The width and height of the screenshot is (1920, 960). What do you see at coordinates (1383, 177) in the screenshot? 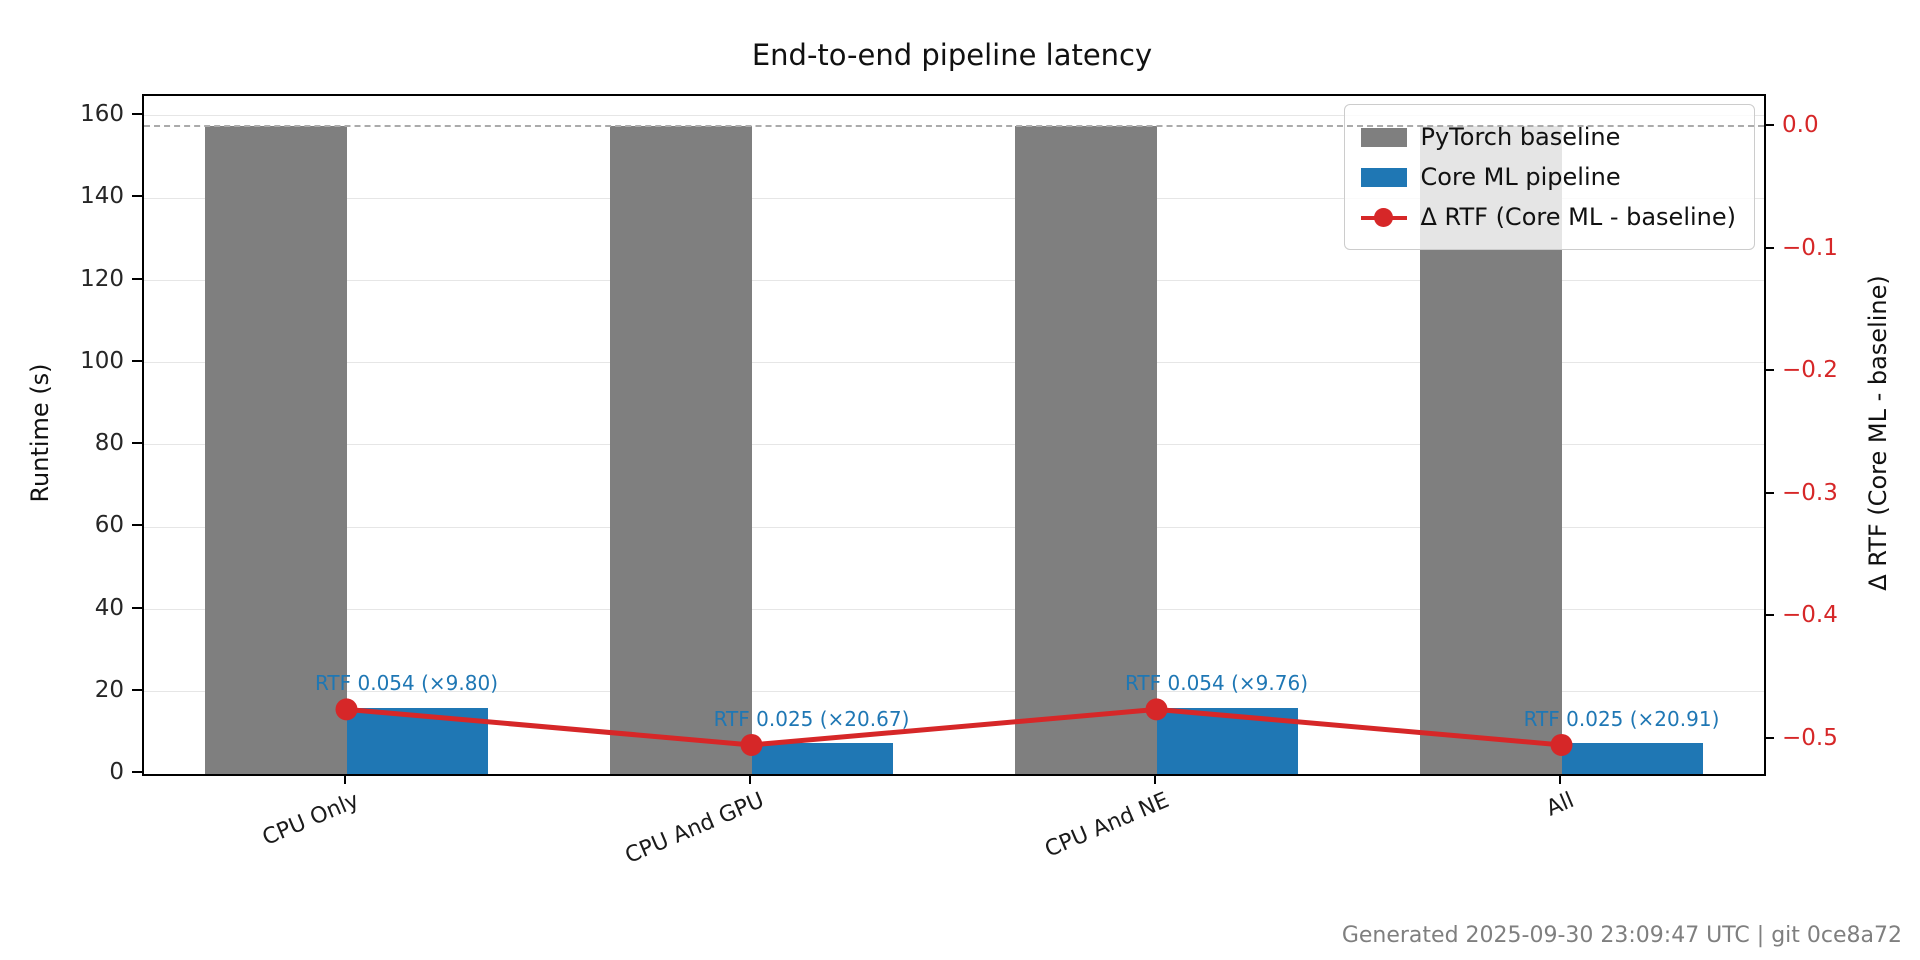
I see `coreml-swatch-icon` at bounding box center [1383, 177].